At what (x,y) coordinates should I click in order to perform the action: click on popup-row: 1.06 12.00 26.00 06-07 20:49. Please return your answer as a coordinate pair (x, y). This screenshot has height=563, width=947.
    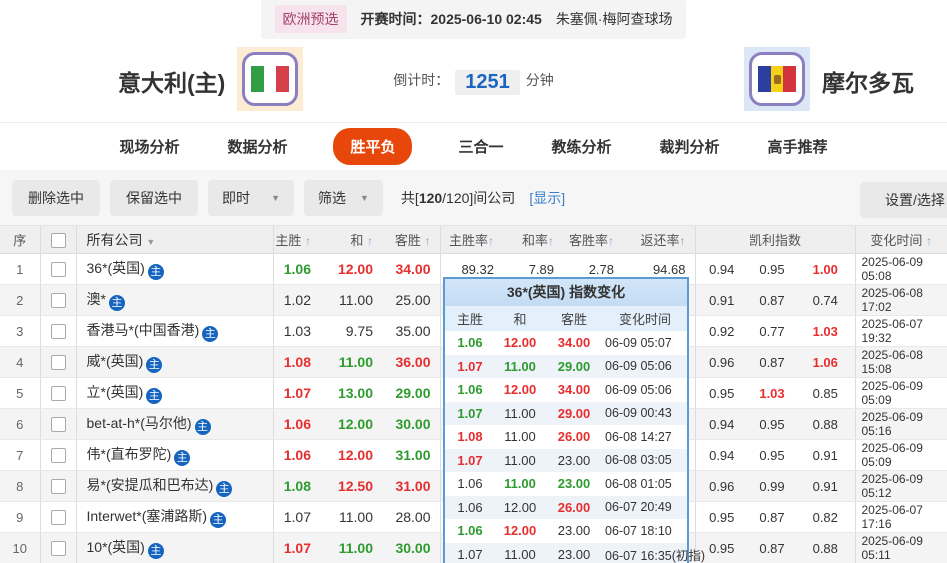
    Looking at the image, I should click on (566, 507).